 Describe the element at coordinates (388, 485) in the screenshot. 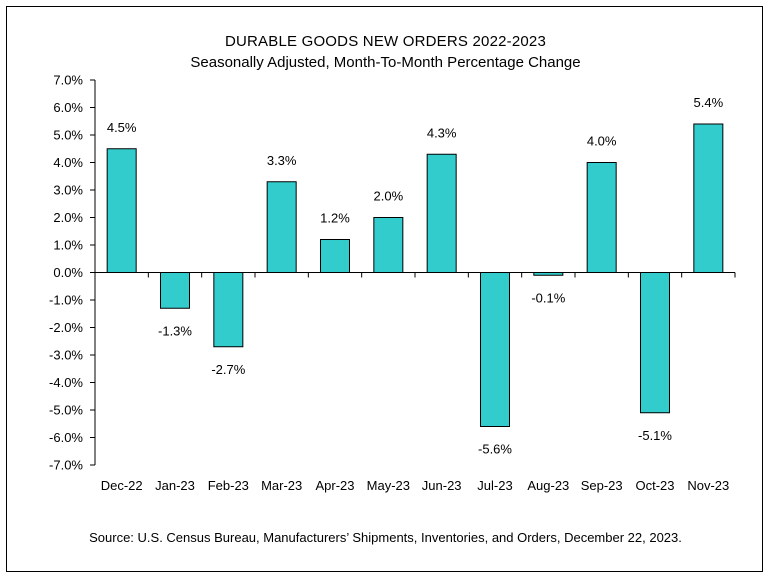

I see `x-category-label: May-23` at that location.